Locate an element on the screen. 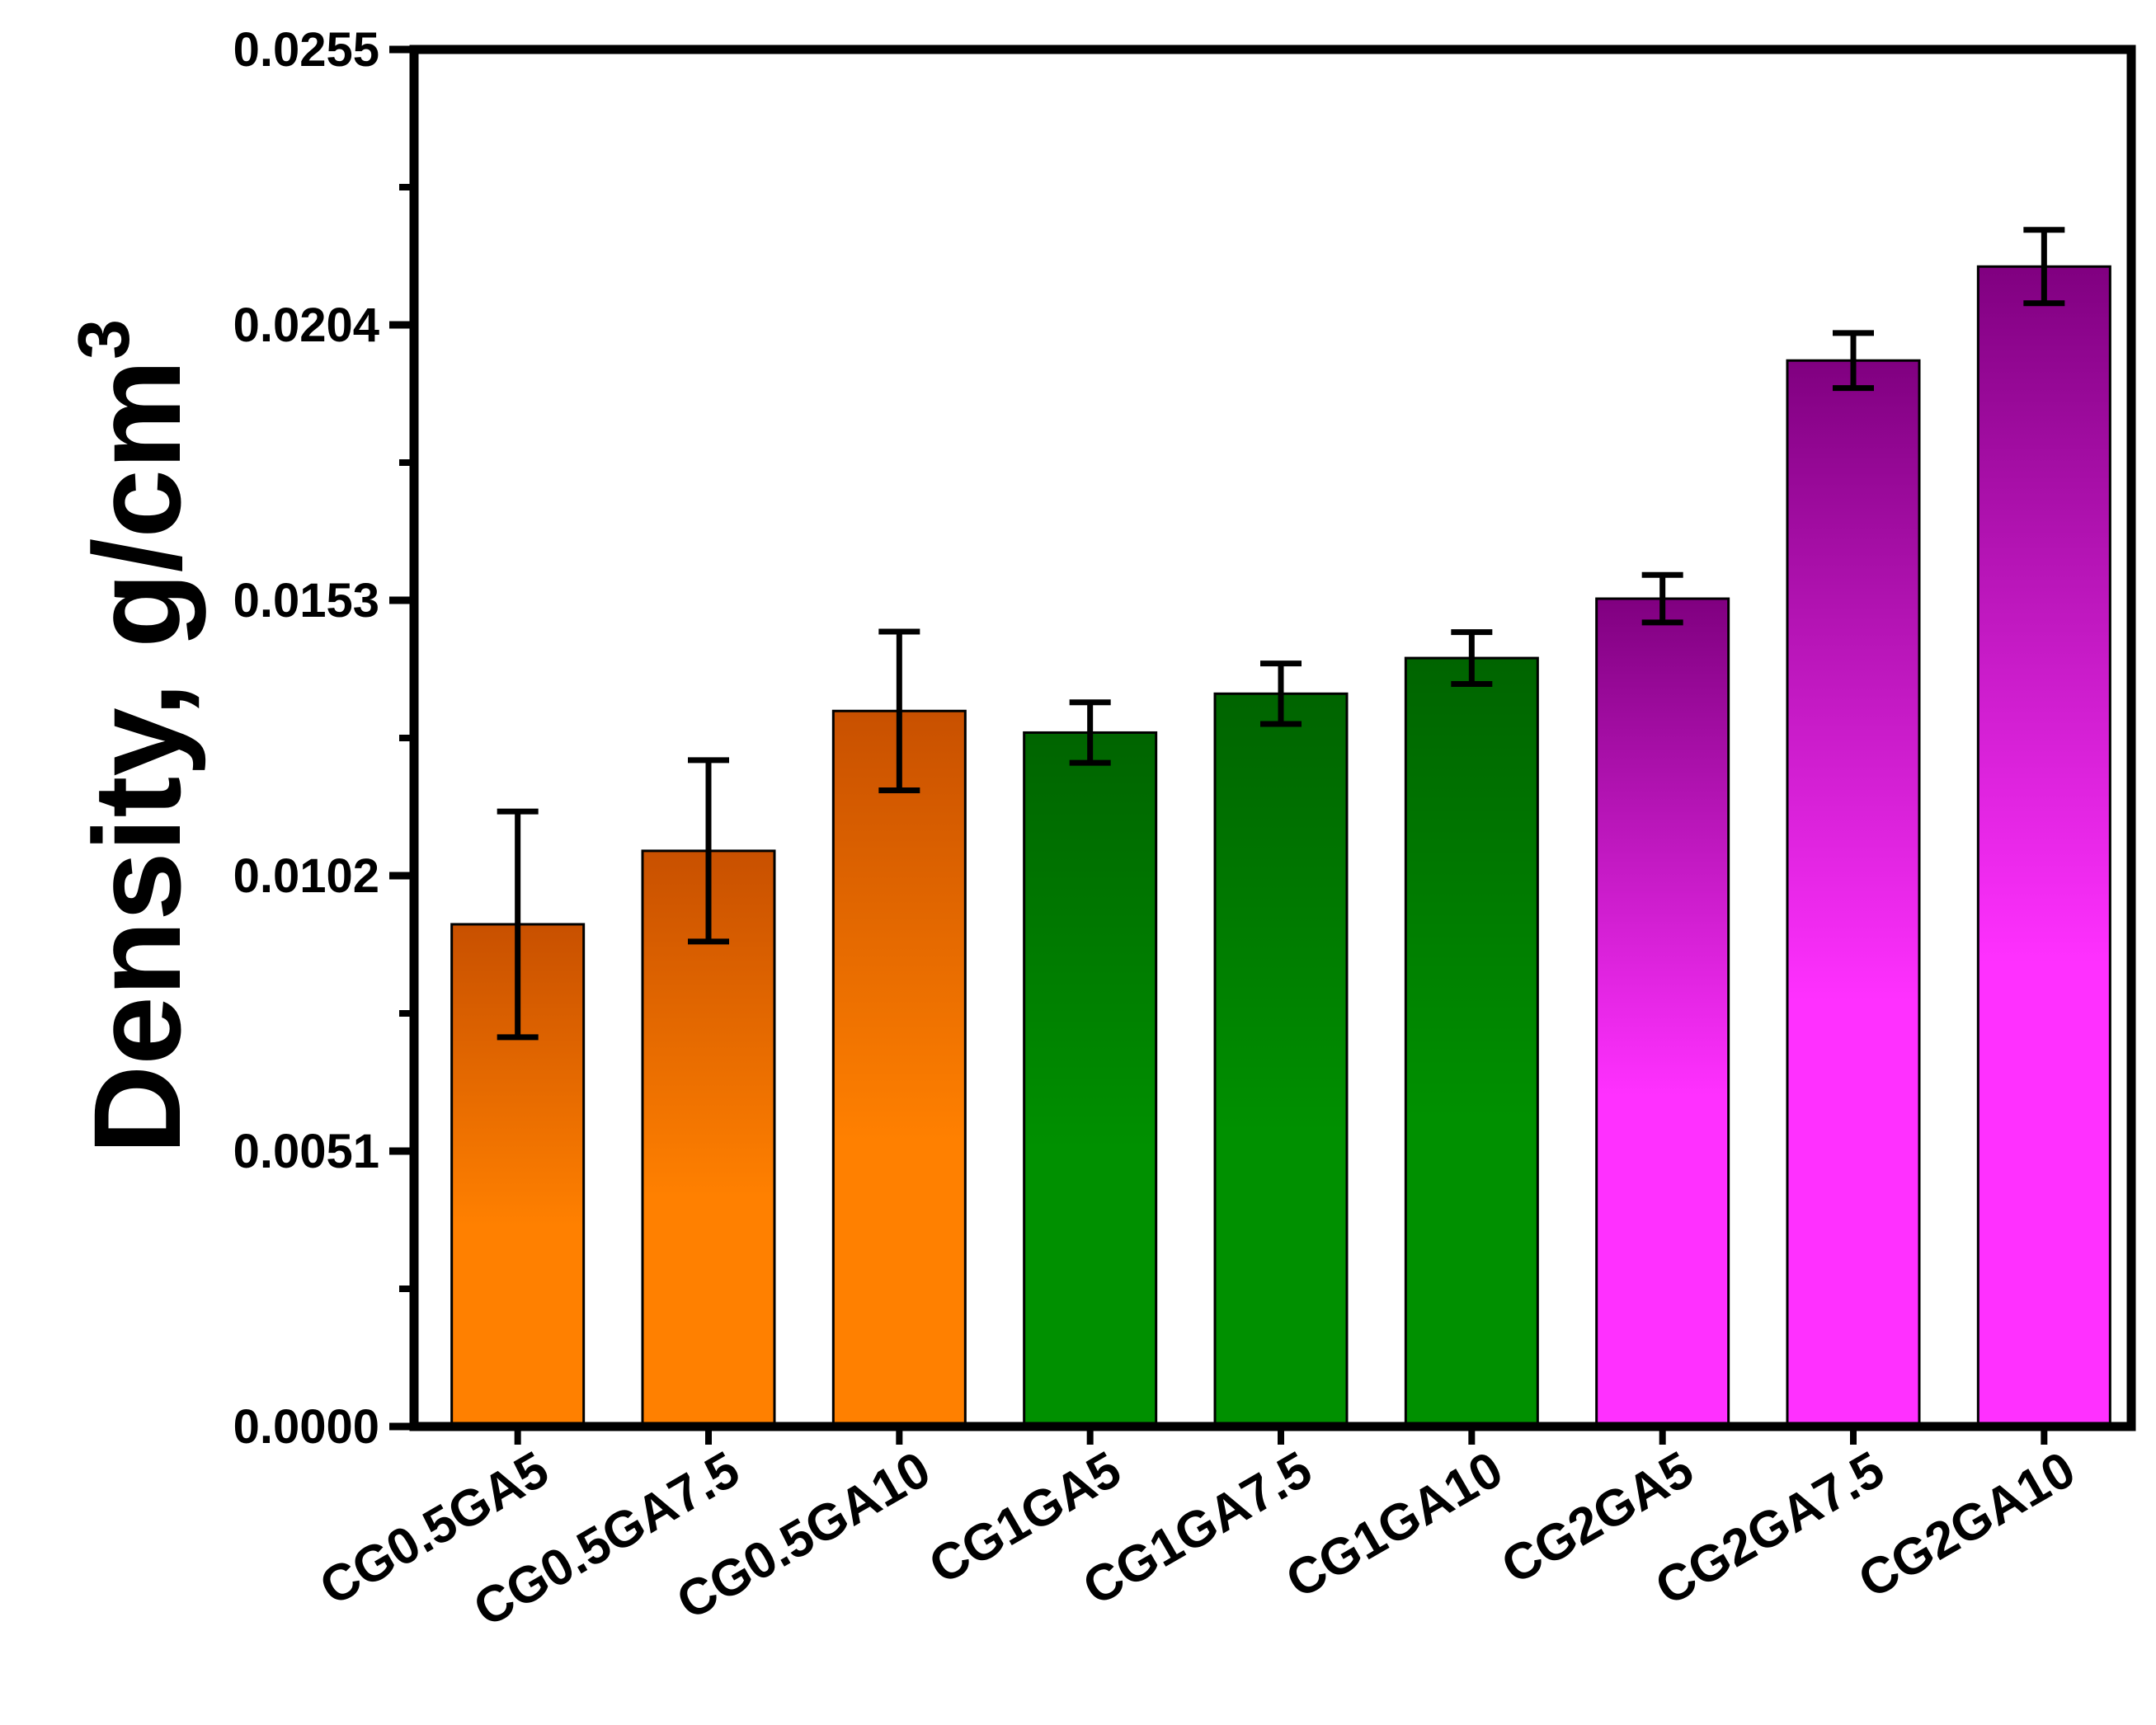 Image resolution: width=2156 pixels, height=1725 pixels. y-axis-title: Density, g/cm3 is located at coordinates (134, 736).